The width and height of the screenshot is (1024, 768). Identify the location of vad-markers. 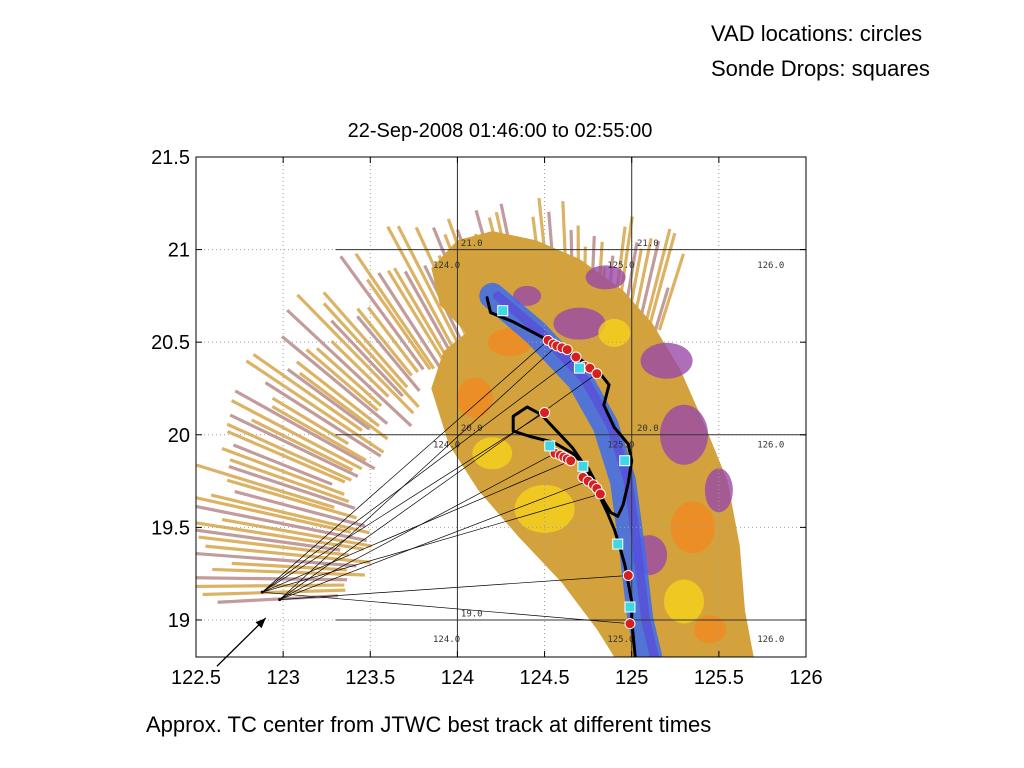
(587, 482).